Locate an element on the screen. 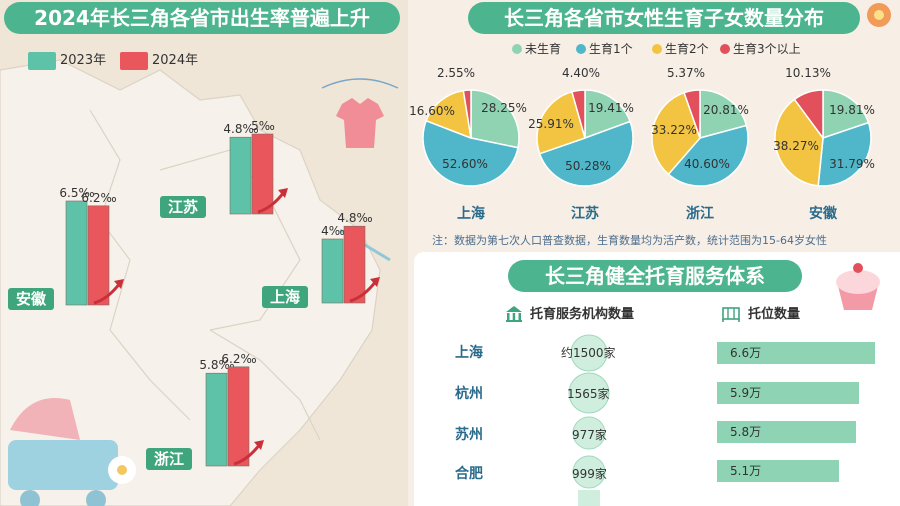 This screenshot has width=900, height=506. fertility-title: 长三角各省市女性生育子女数量分布 is located at coordinates (664, 18).